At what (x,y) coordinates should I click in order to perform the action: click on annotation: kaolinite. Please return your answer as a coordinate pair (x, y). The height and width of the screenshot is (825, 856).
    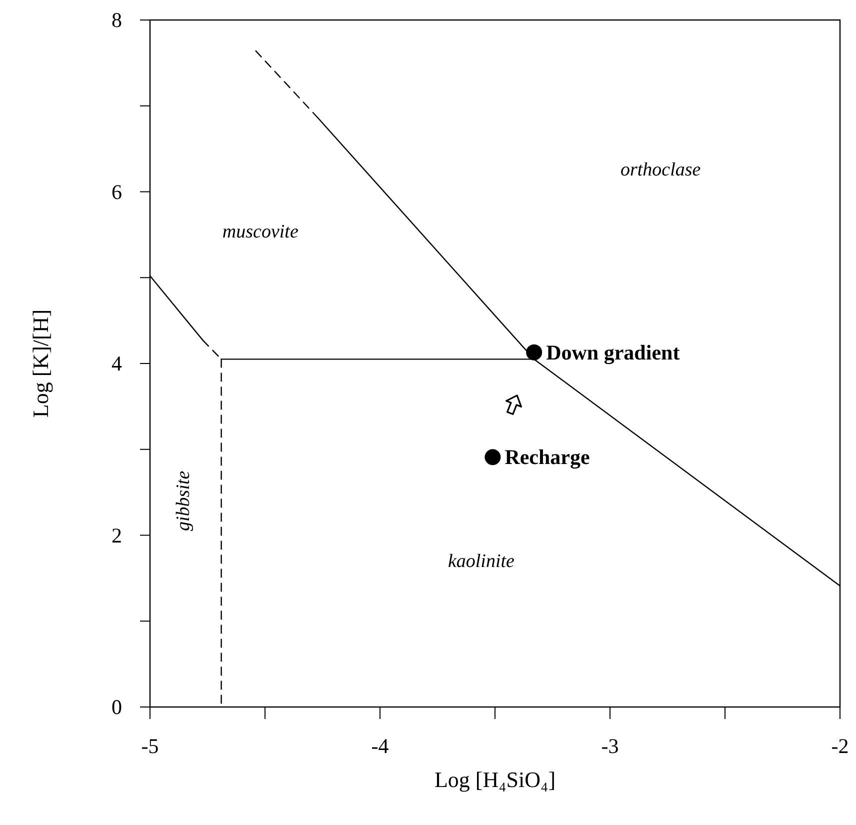
    Looking at the image, I should click on (481, 561).